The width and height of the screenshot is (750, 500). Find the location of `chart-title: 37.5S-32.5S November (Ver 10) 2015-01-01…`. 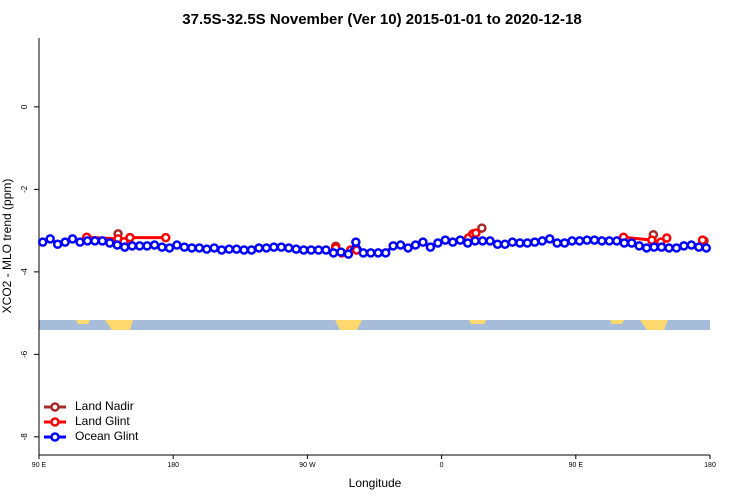

chart-title: 37.5S-32.5S November (Ver 10) 2015-01-01… is located at coordinates (381, 19).